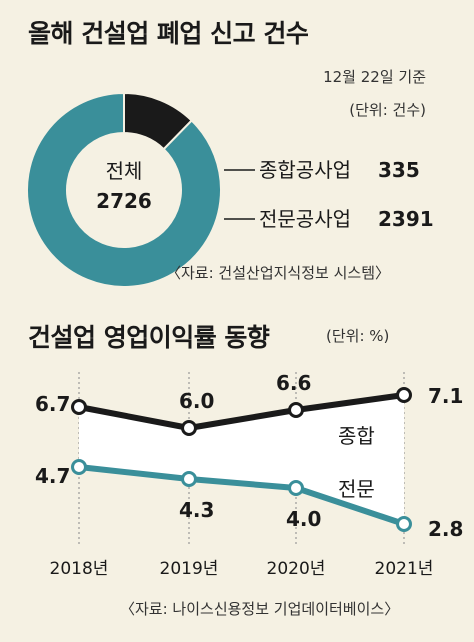  What do you see at coordinates (445, 396) in the screenshot?
I see `data-label: 7.1` at bounding box center [445, 396].